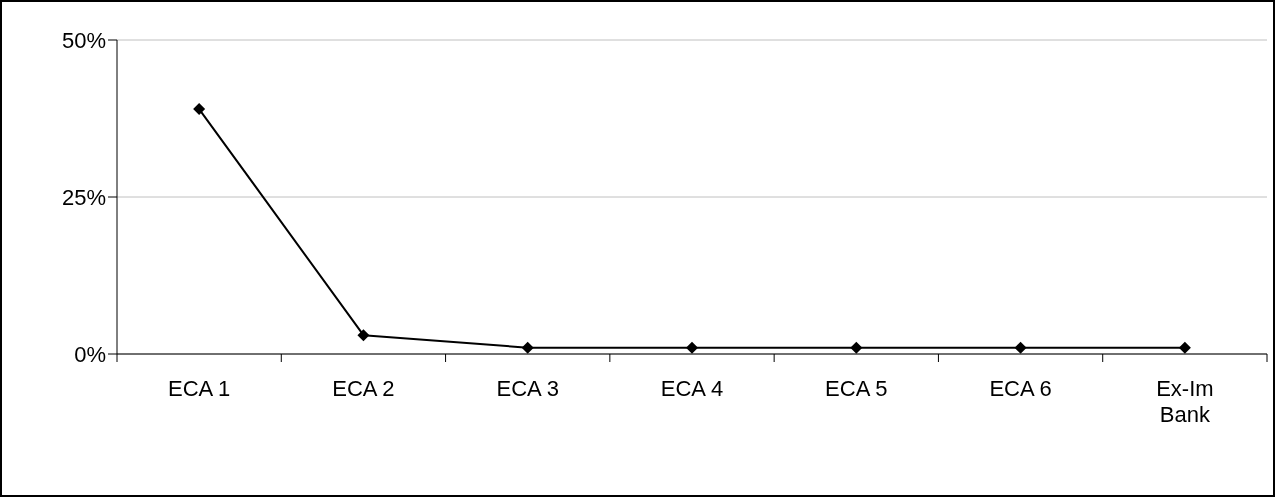 This screenshot has height=497, width=1275. I want to click on x-tick-label: ECA 6, so click(1020, 388).